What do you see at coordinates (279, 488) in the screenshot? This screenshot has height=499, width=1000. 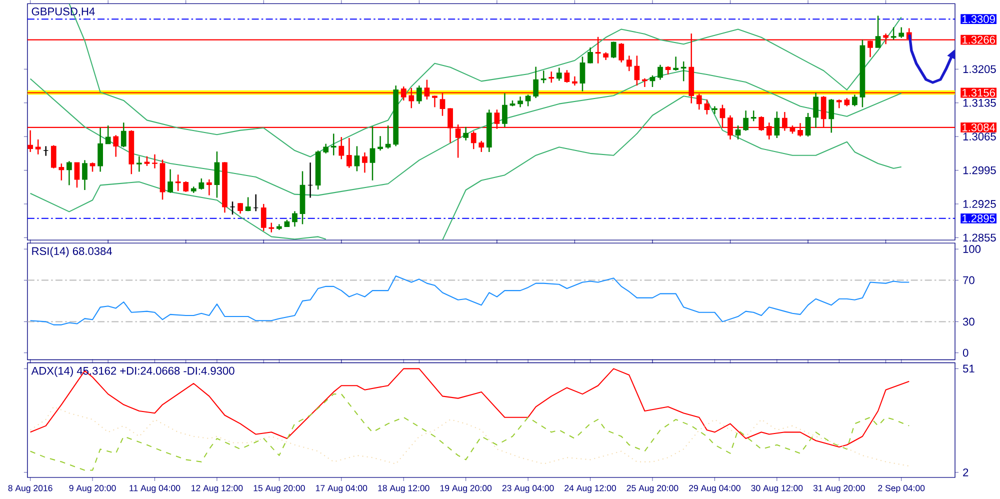 I see `x-tick-label: 15 Aug 20:00` at bounding box center [279, 488].